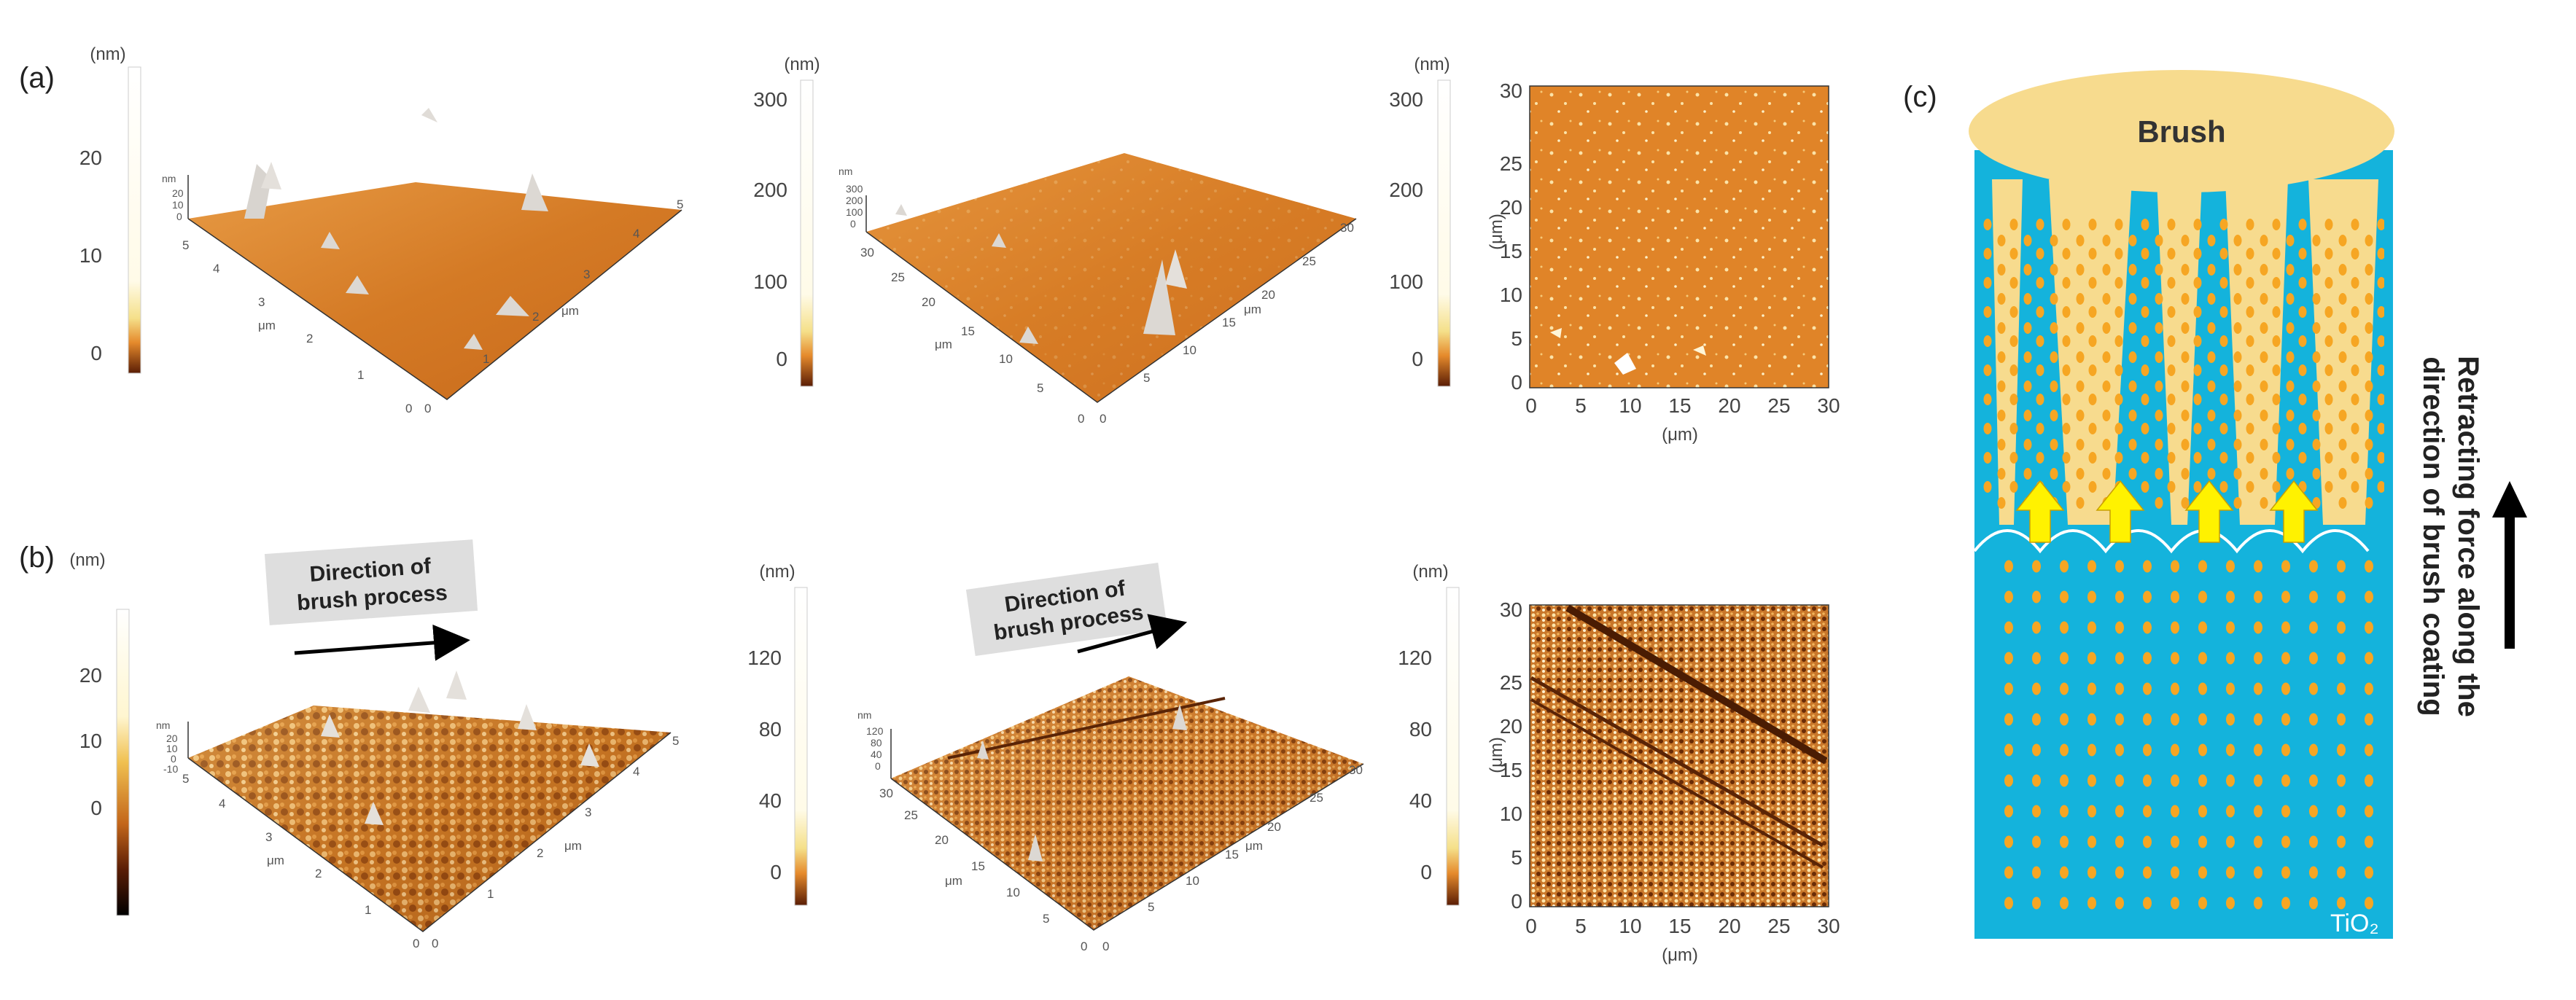 The height and width of the screenshot is (1000, 2576). Describe the element at coordinates (1679, 926) in the screenshot. I see `map-x-tick: 15` at that location.